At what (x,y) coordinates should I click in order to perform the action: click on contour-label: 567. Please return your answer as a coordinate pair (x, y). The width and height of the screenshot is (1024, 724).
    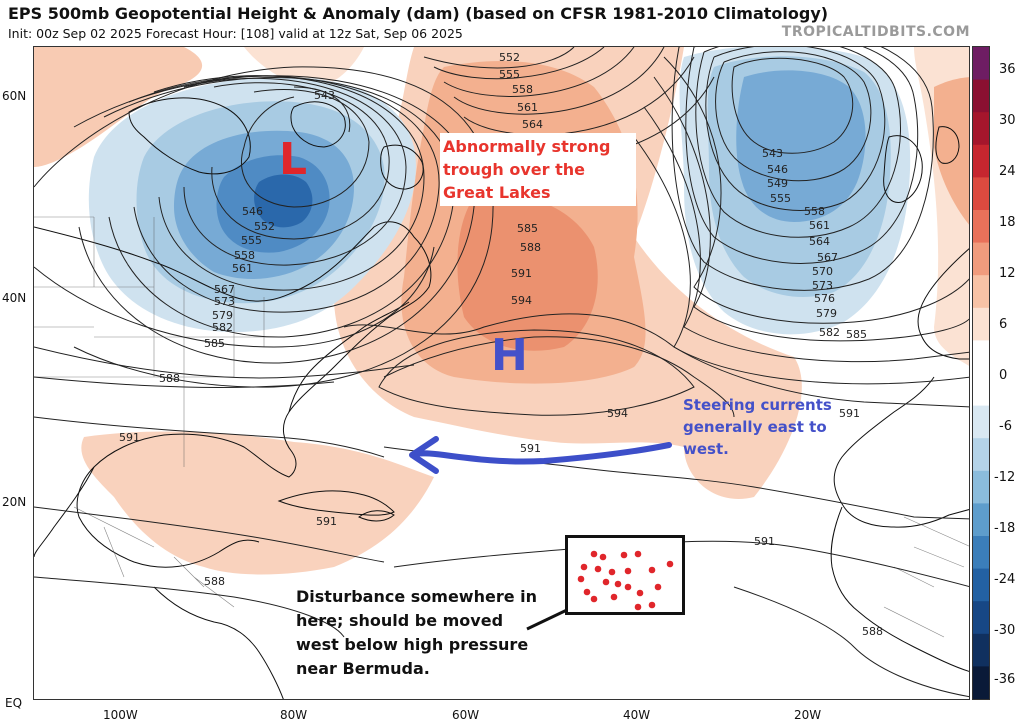
    Looking at the image, I should click on (827, 257).